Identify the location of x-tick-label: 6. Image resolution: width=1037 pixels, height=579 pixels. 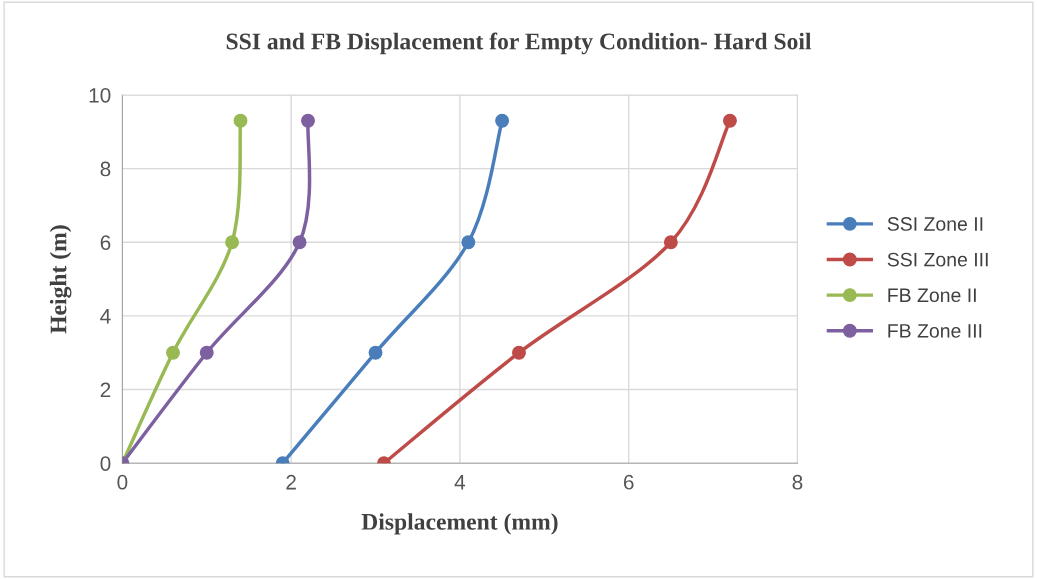
(628, 482).